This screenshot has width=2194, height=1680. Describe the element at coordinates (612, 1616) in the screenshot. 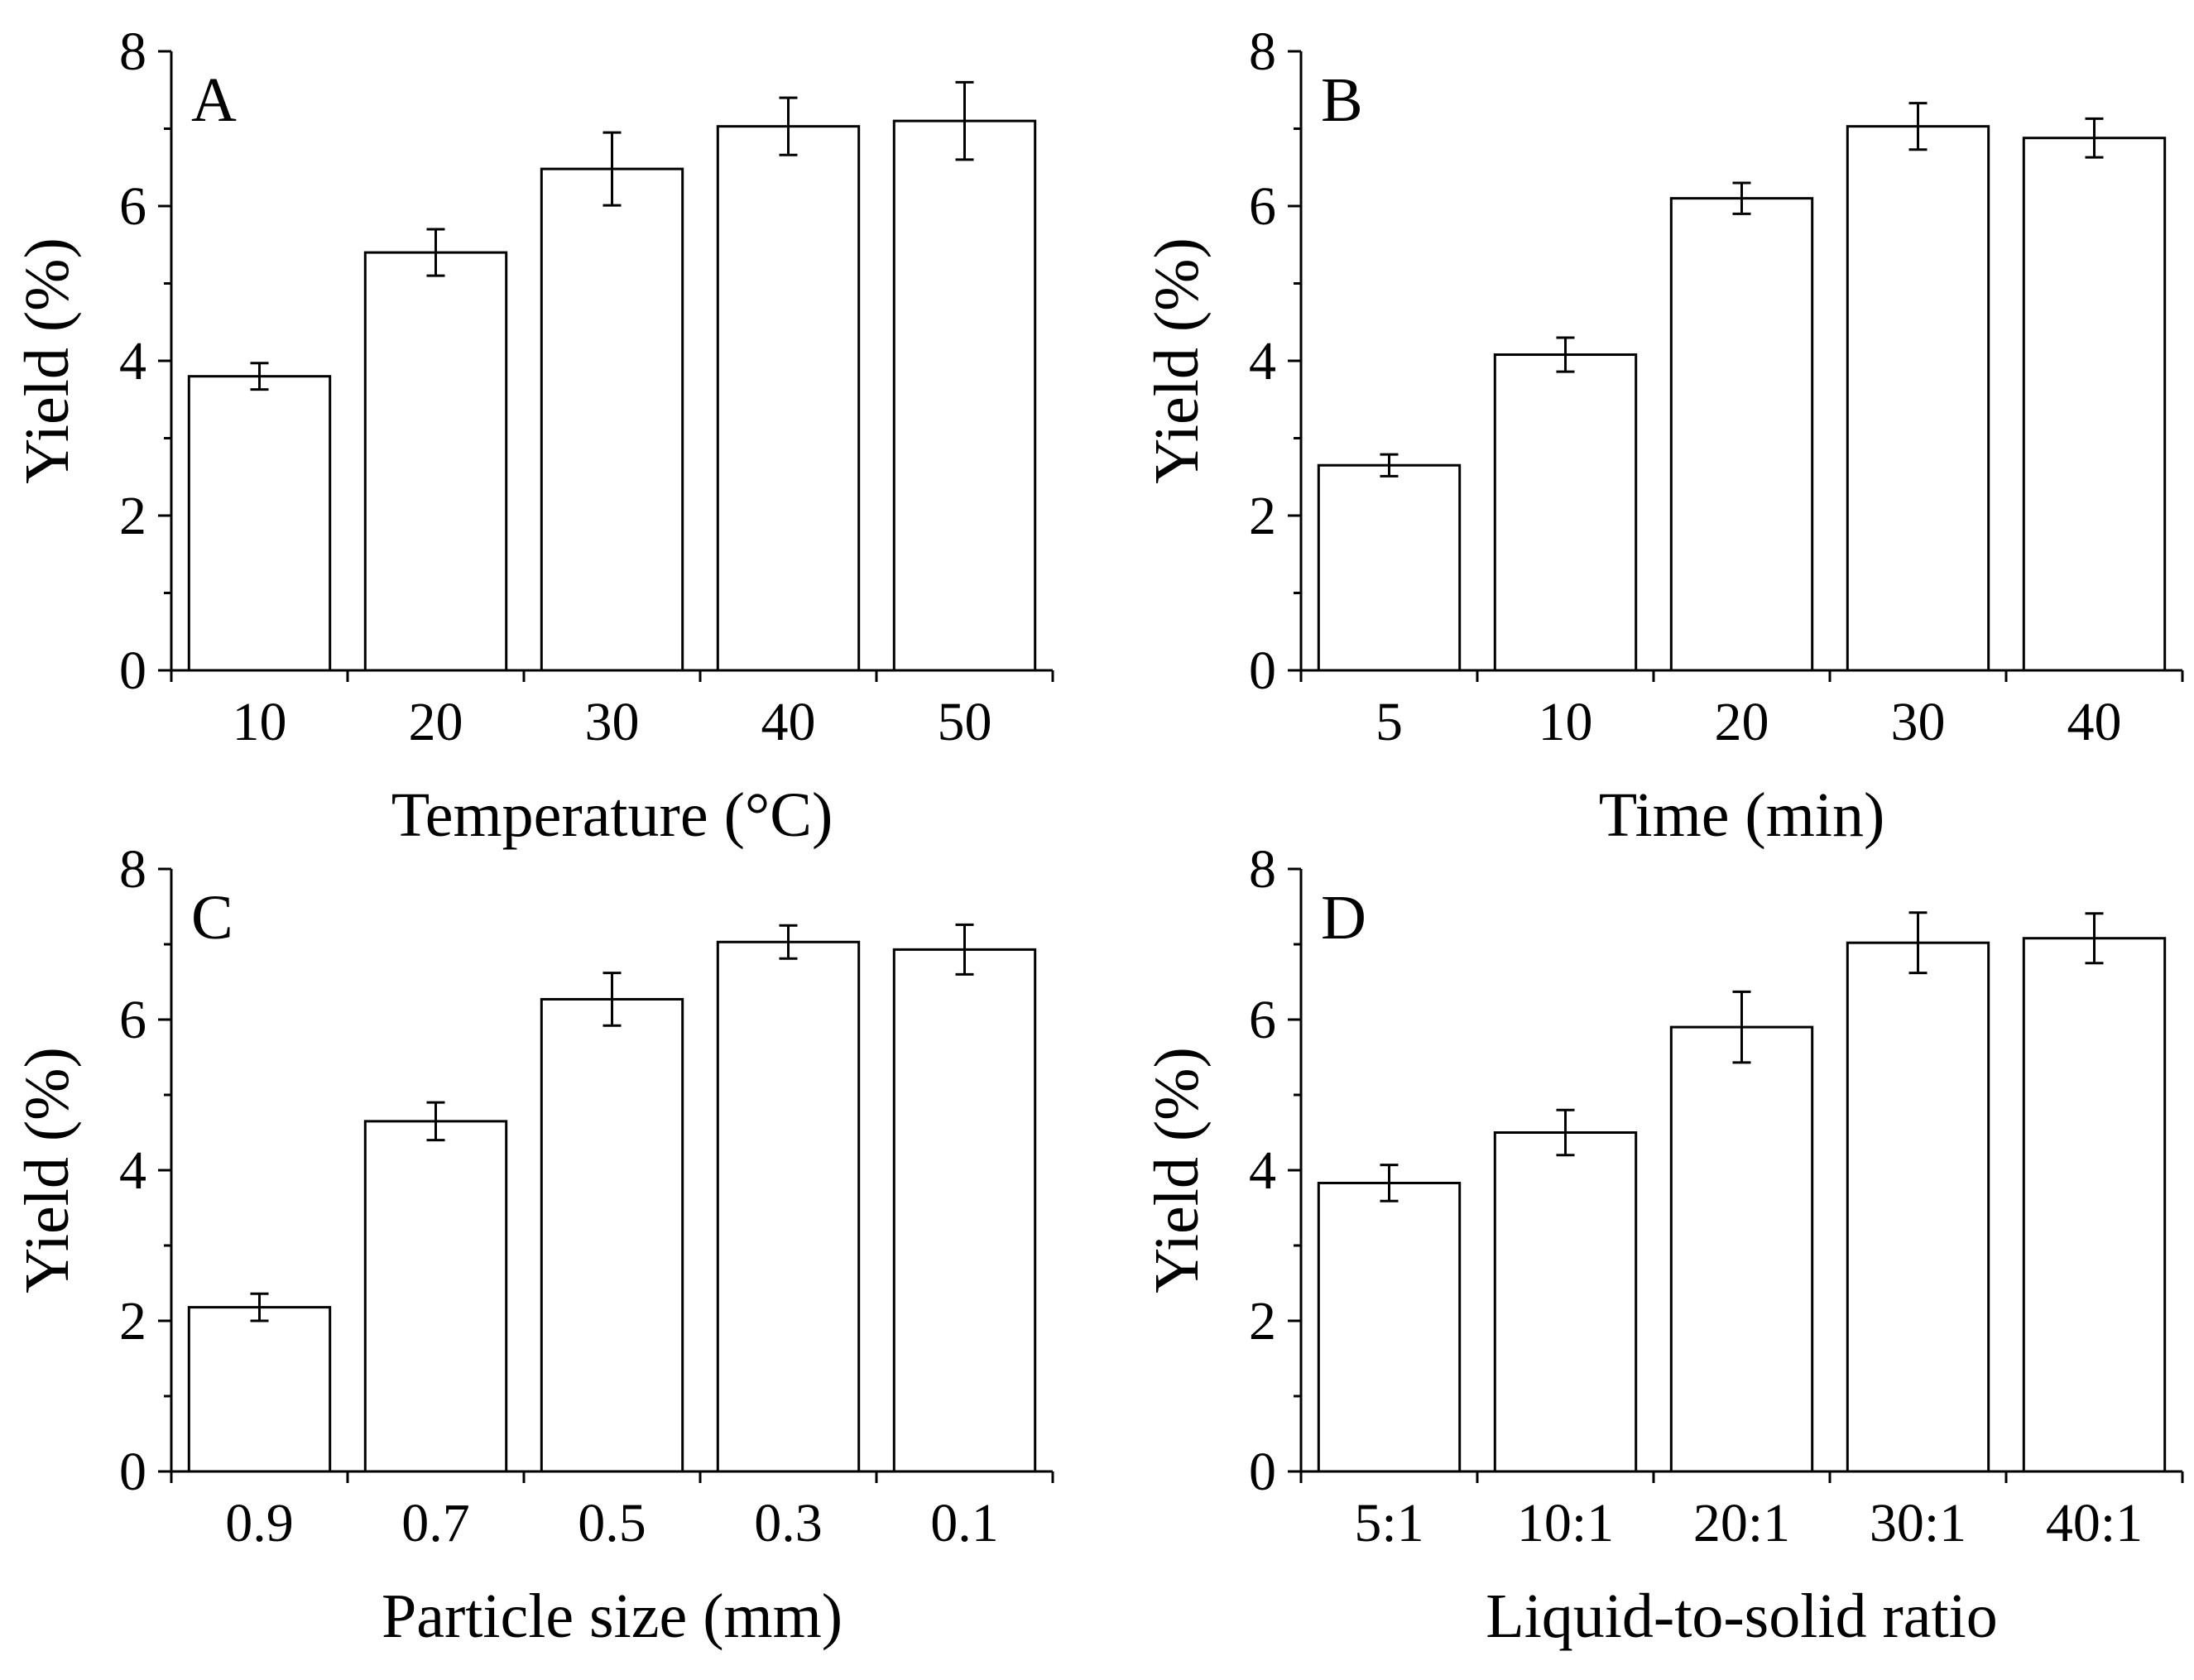

I see `x-axis-title: Particle size (mm)` at that location.